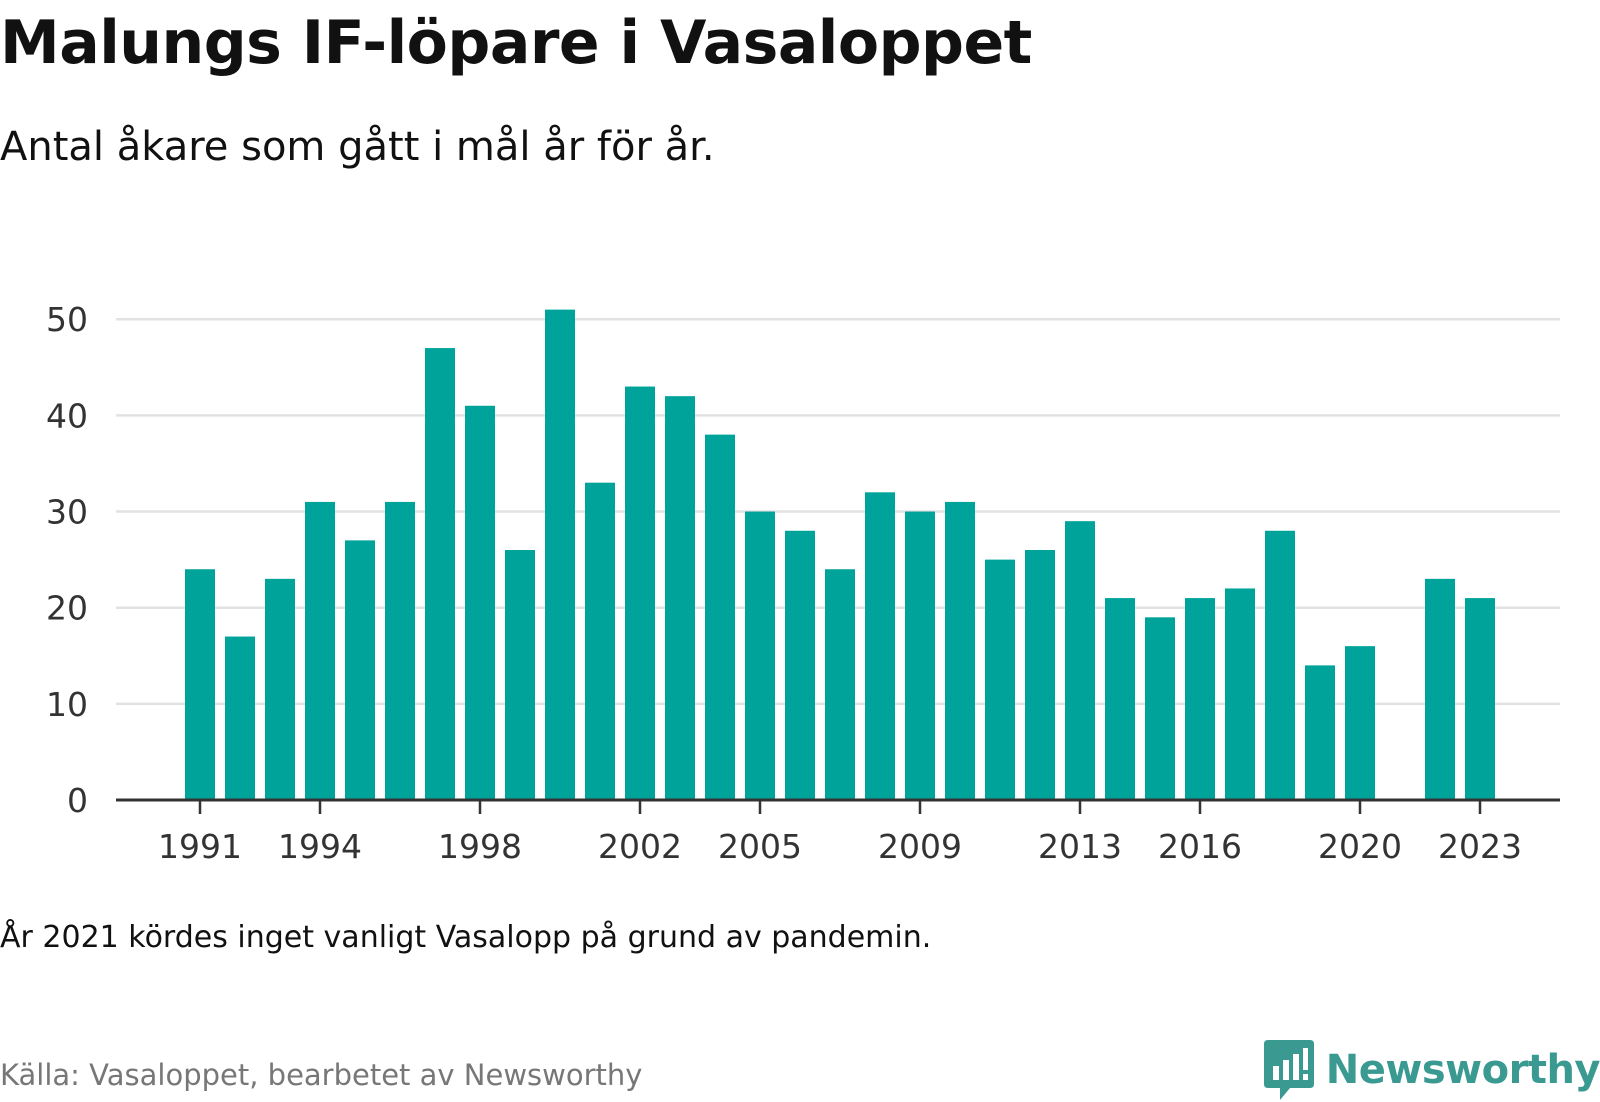  Describe the element at coordinates (720, 617) in the screenshot. I see `bar-2004` at that location.